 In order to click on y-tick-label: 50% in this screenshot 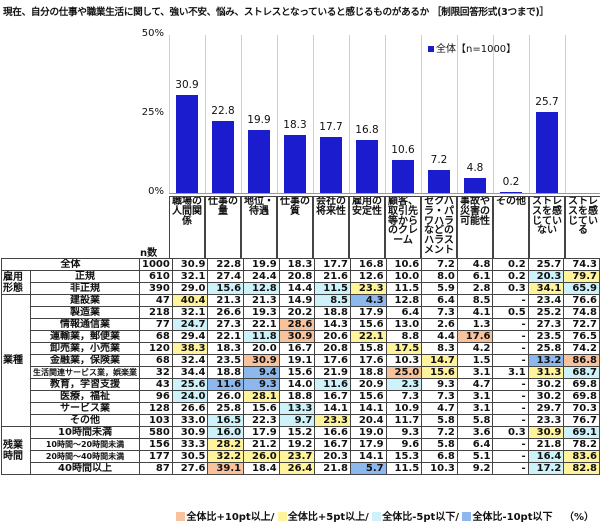, I will do `click(152, 33)`.